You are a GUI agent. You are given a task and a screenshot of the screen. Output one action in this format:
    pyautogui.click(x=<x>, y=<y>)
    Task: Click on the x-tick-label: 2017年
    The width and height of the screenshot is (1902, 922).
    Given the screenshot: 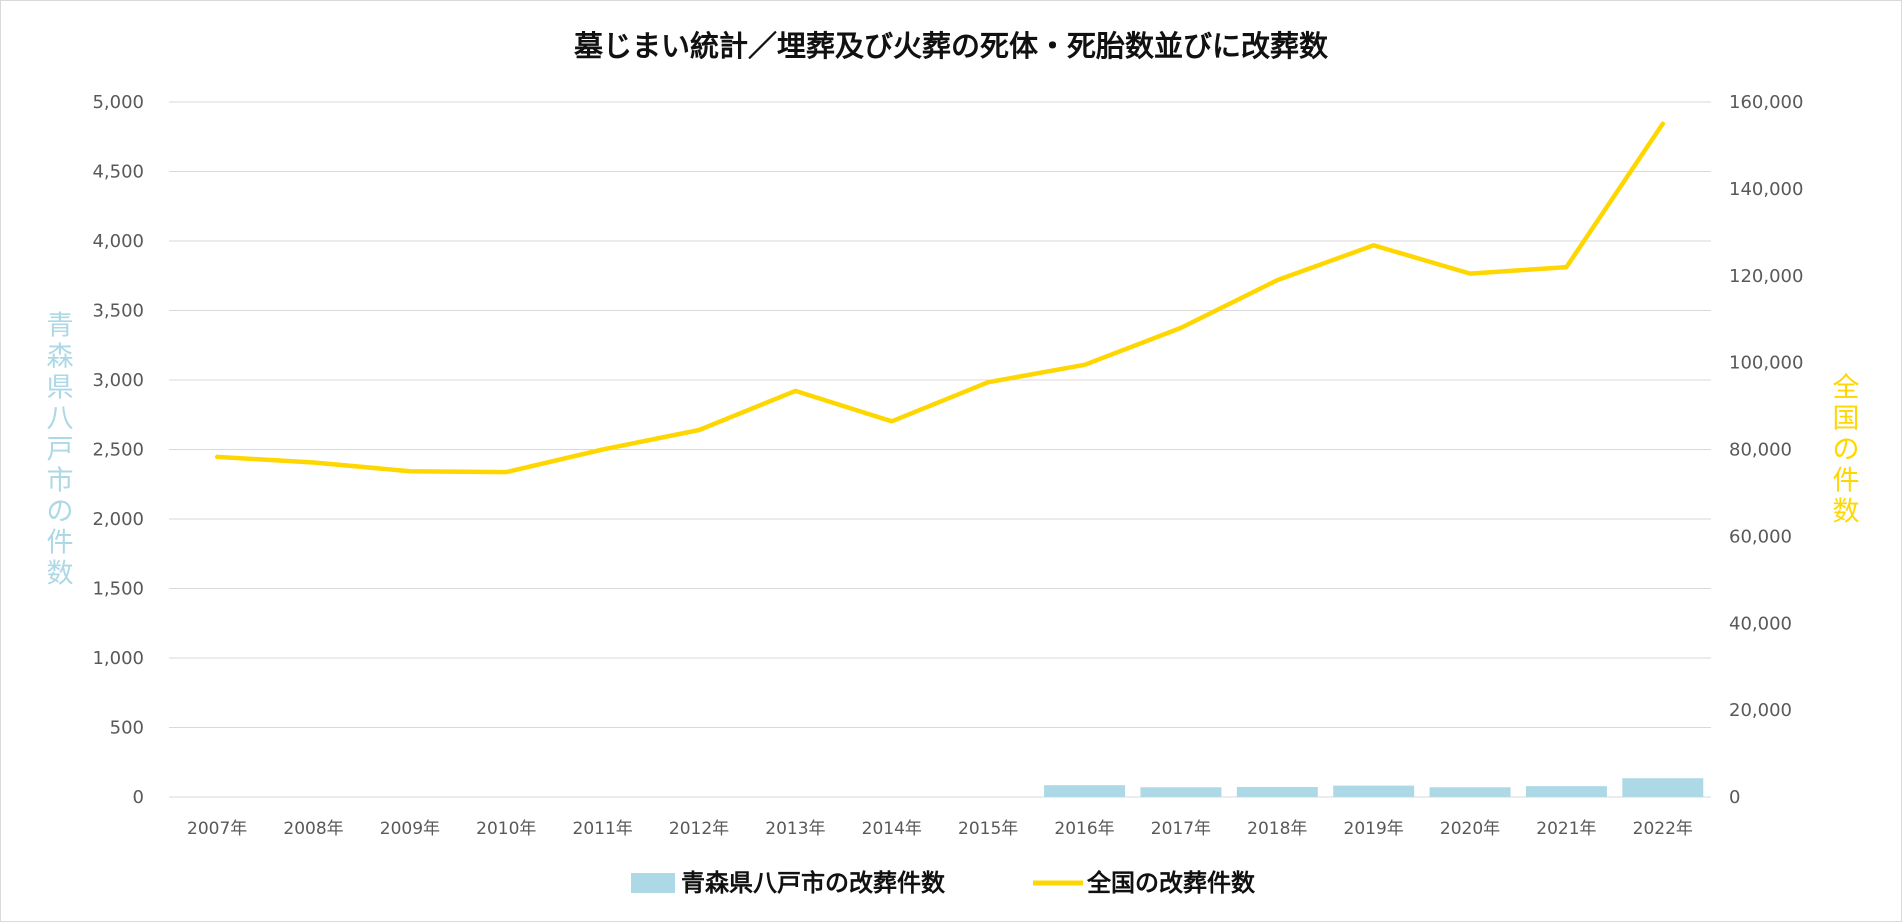 What is the action you would take?
    pyautogui.click(x=1181, y=829)
    